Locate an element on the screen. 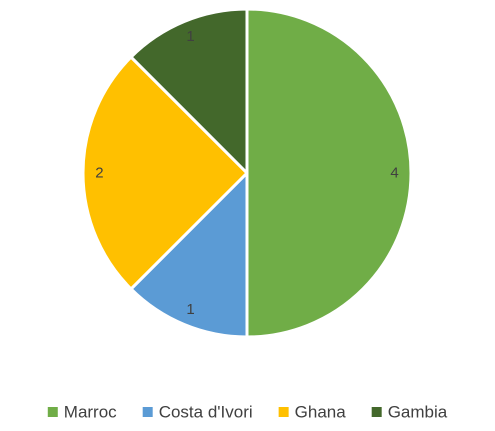 Image resolution: width=495 pixels, height=431 pixels. legend-item-costa-d-ivori: Costa d'Ivori is located at coordinates (197, 412).